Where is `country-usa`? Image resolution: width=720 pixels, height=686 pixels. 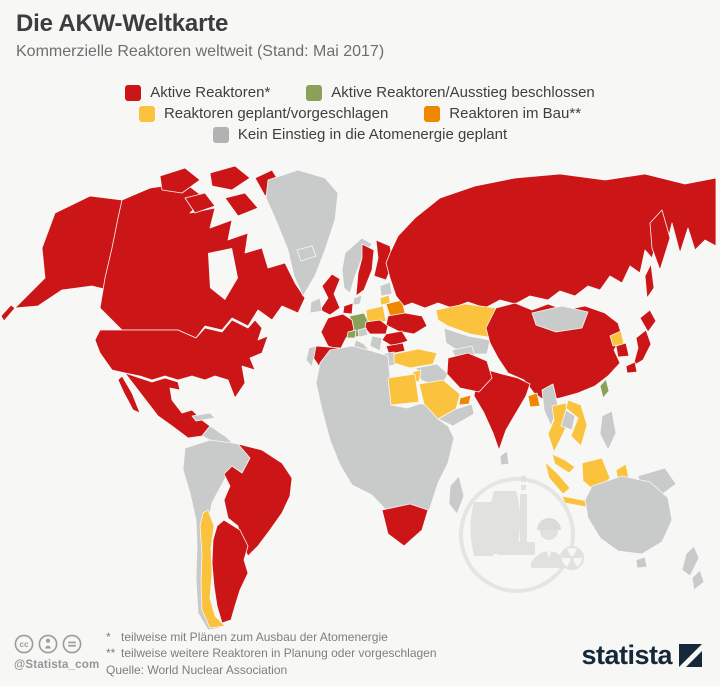 country-usa is located at coordinates (181, 359).